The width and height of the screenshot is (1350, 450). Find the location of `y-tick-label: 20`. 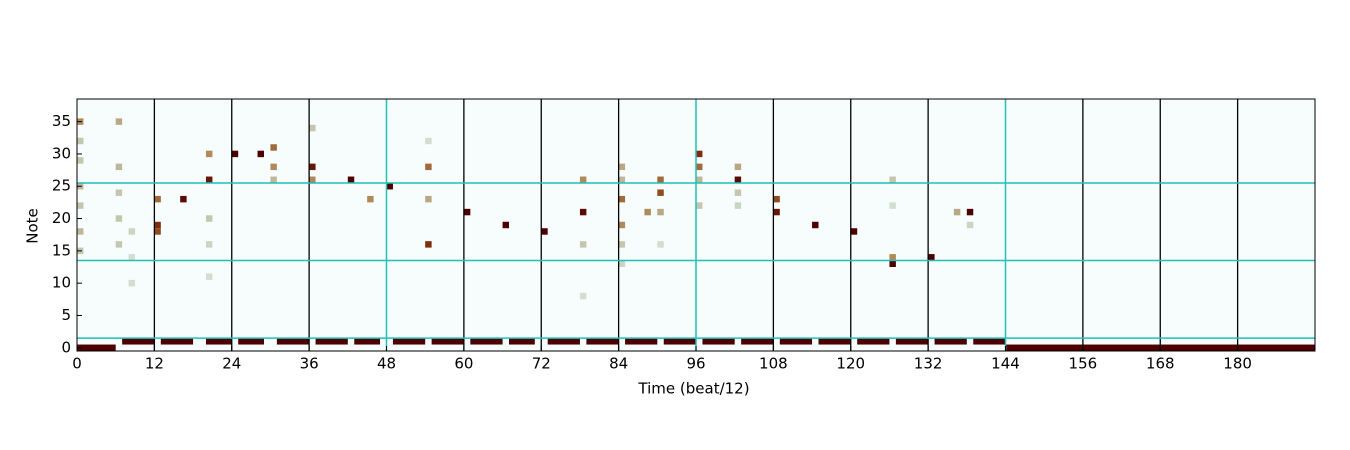

y-tick-label: 20 is located at coordinates (61, 218).